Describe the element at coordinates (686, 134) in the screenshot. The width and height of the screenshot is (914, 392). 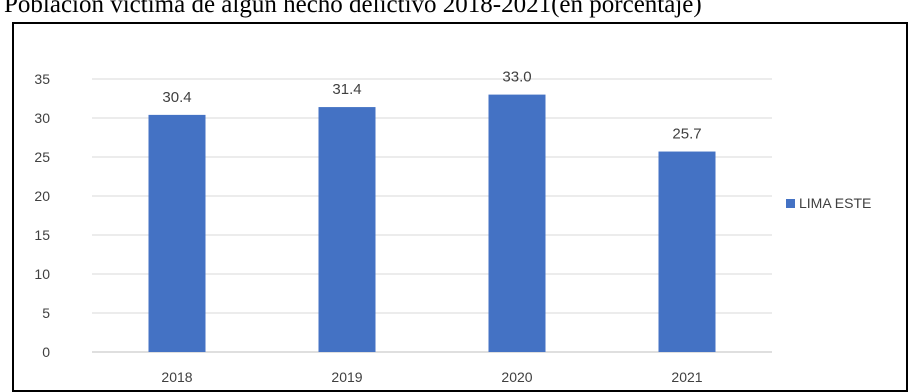
I see `data-label: 25.7` at that location.